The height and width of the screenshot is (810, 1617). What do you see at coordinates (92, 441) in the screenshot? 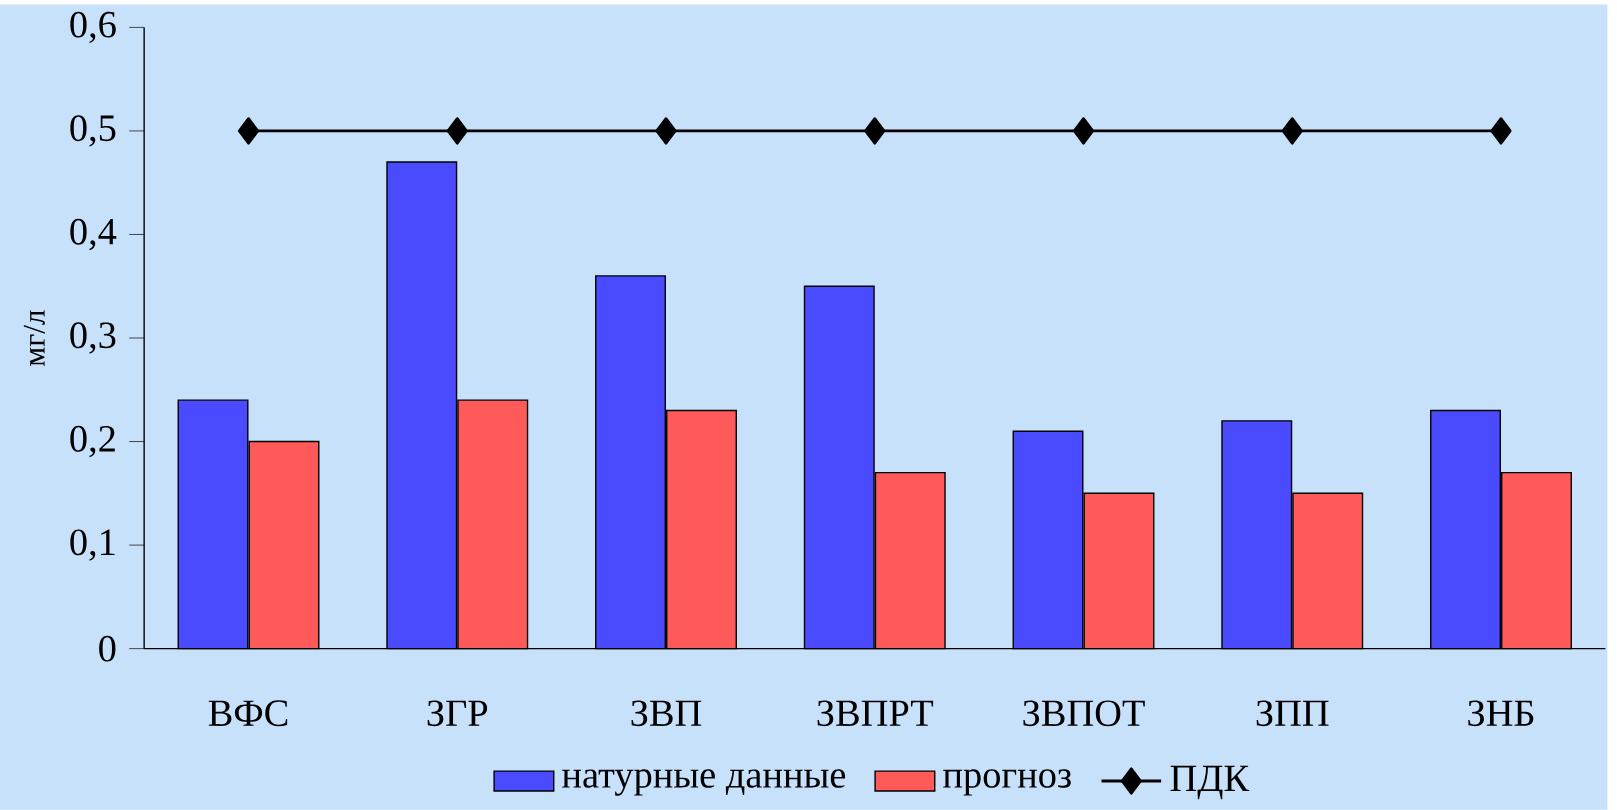
I see `y-tick-label: 0,2` at bounding box center [92, 441].